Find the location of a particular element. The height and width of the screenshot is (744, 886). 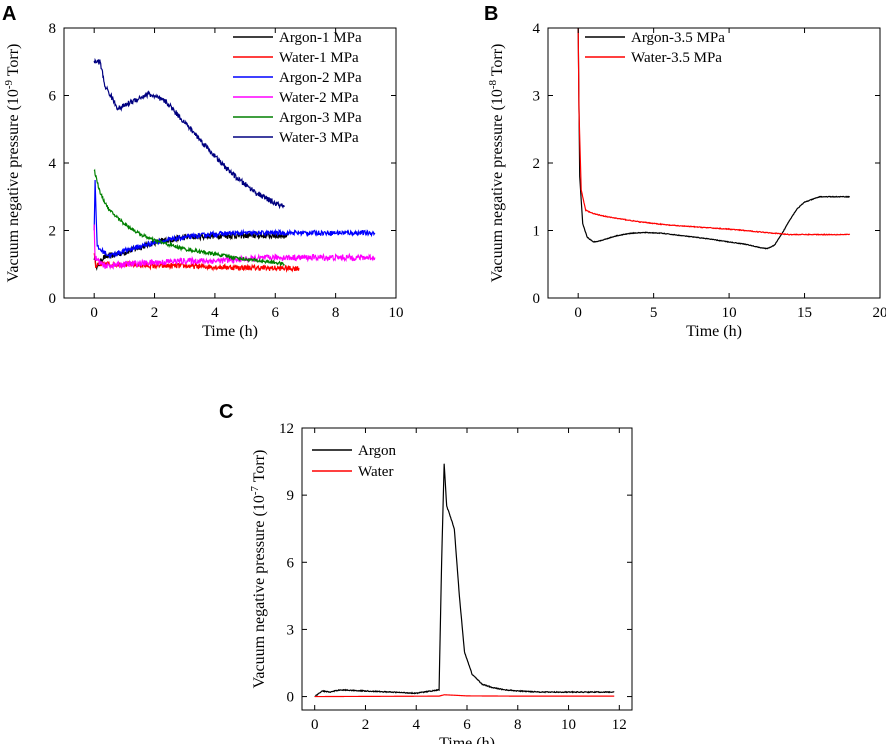

series-line-b-argon-3-5-mpa is located at coordinates (713, 138).